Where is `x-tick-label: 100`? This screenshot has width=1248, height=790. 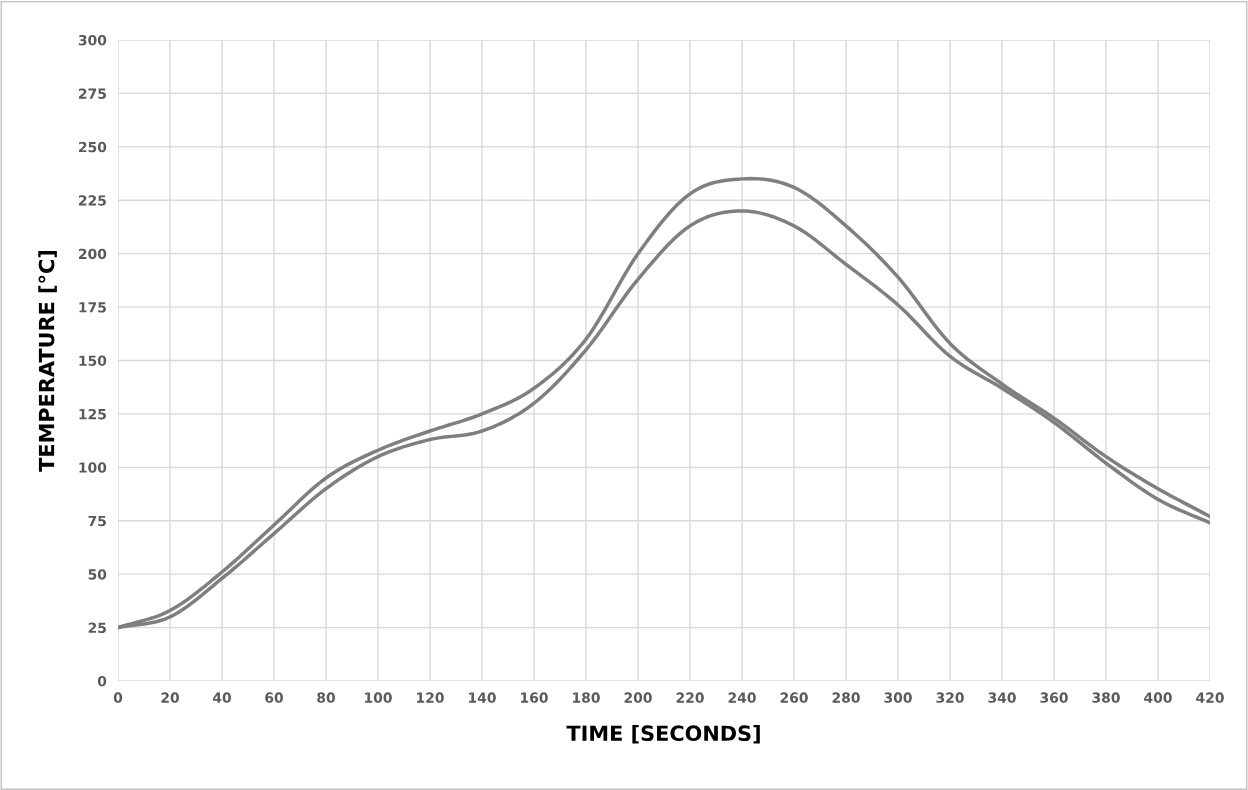
x-tick-label: 100 is located at coordinates (378, 697).